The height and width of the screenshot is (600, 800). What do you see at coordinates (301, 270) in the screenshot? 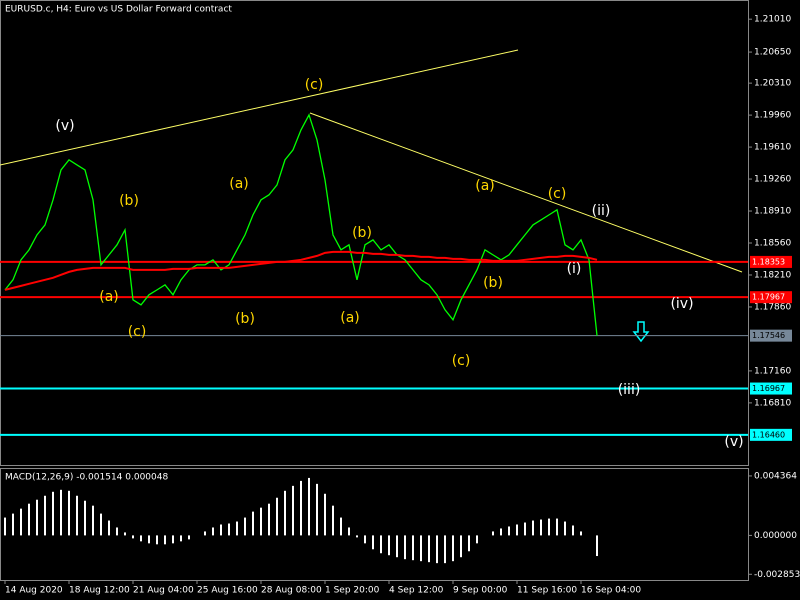
I see `price-line` at bounding box center [301, 270].